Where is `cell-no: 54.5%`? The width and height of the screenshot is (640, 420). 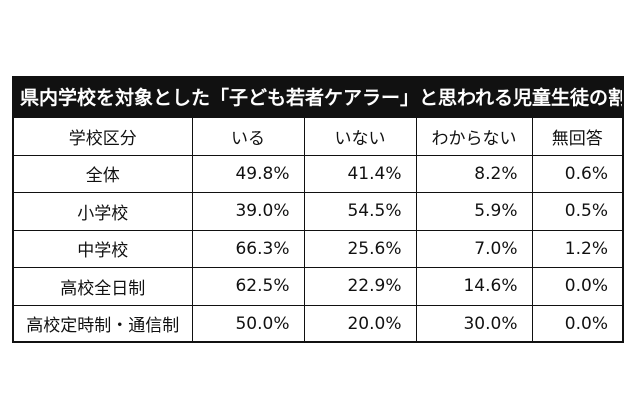 cell-no: 54.5% is located at coordinates (360, 211).